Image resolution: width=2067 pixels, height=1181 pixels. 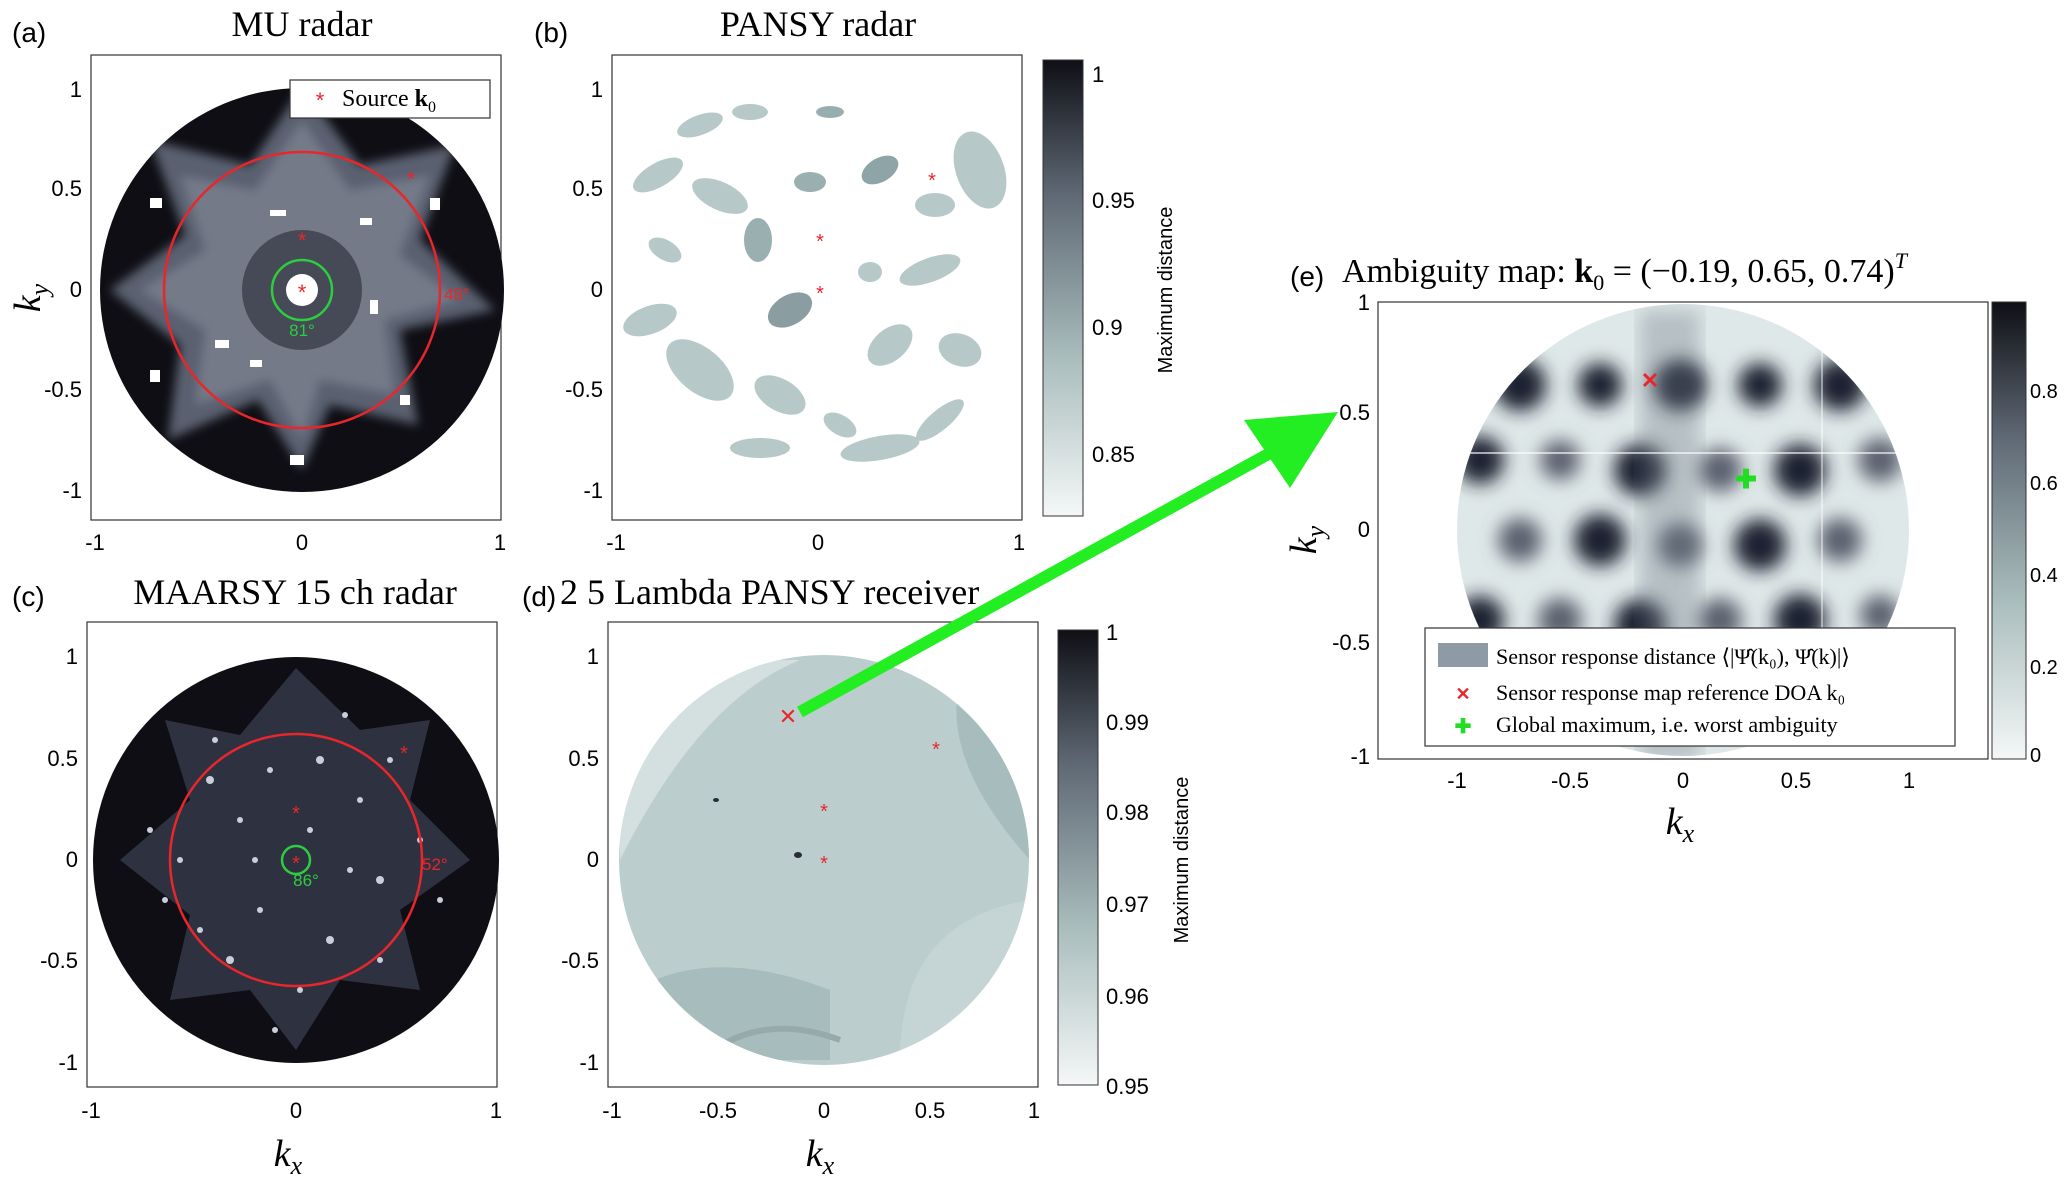 What do you see at coordinates (936, 750) in the screenshot?
I see `panel-d-source-marker: *` at bounding box center [936, 750].